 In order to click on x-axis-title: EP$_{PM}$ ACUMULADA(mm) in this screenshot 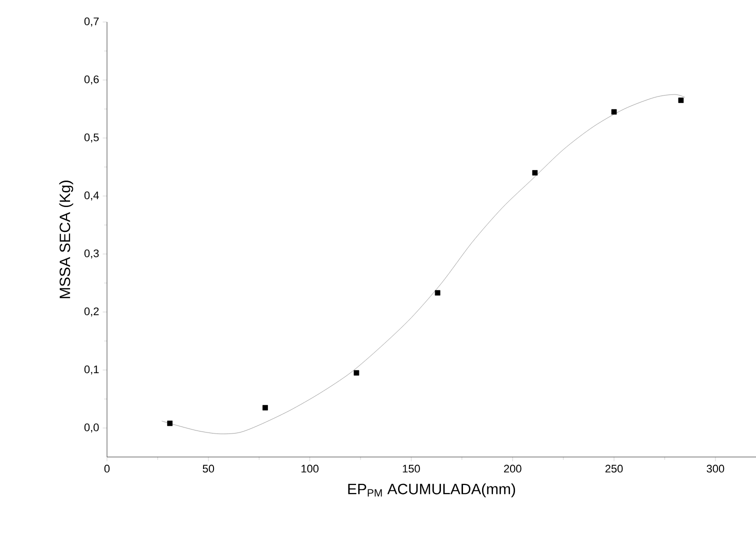, I will do `click(432, 490)`.